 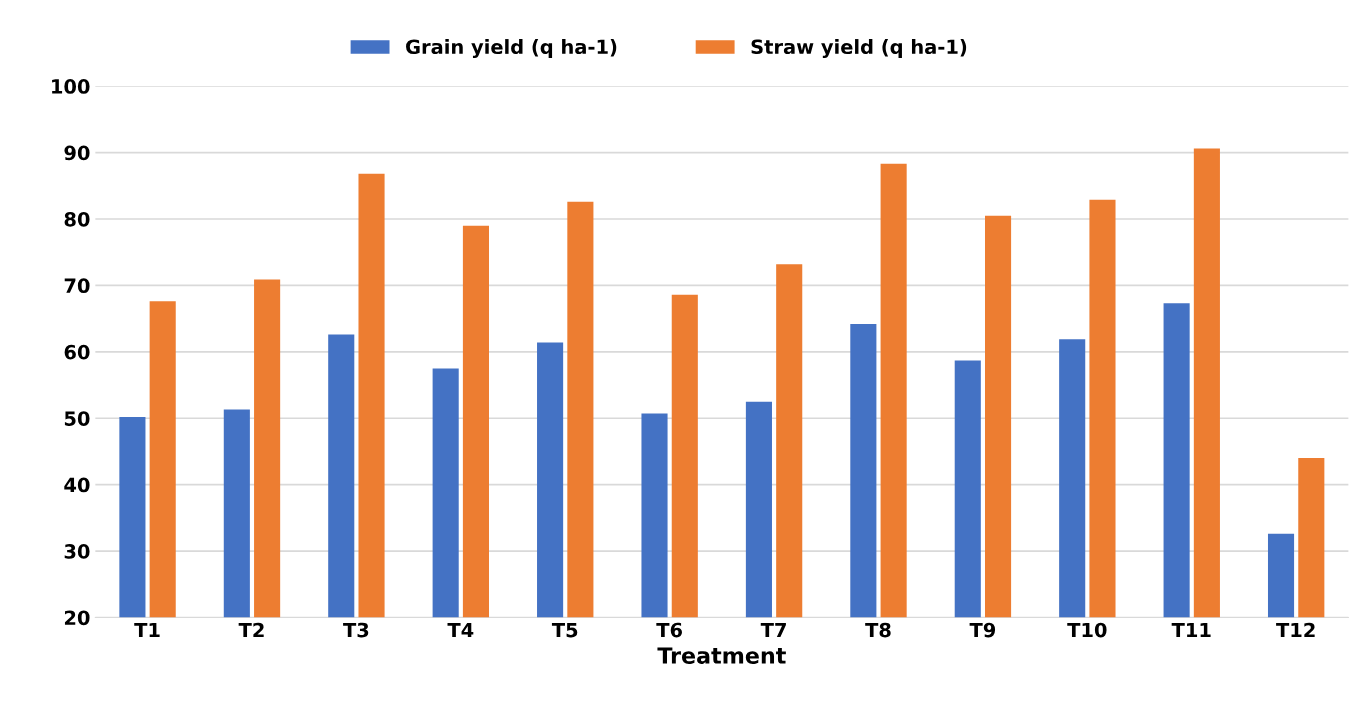 I want to click on x-tick-label: T6, so click(x=669, y=630).